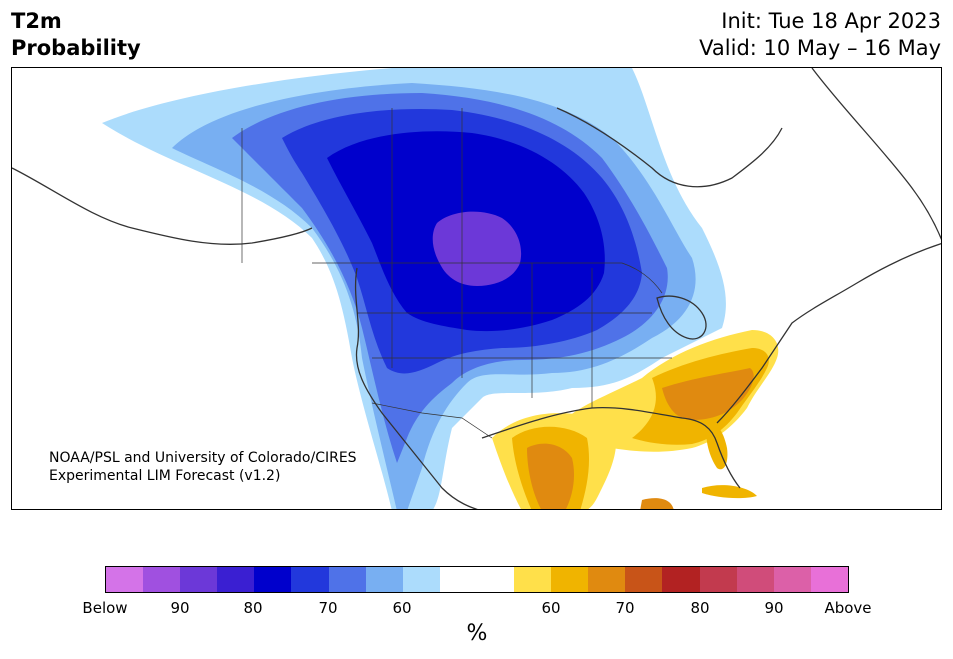  I want to click on atlantic-coast, so click(828, 365).